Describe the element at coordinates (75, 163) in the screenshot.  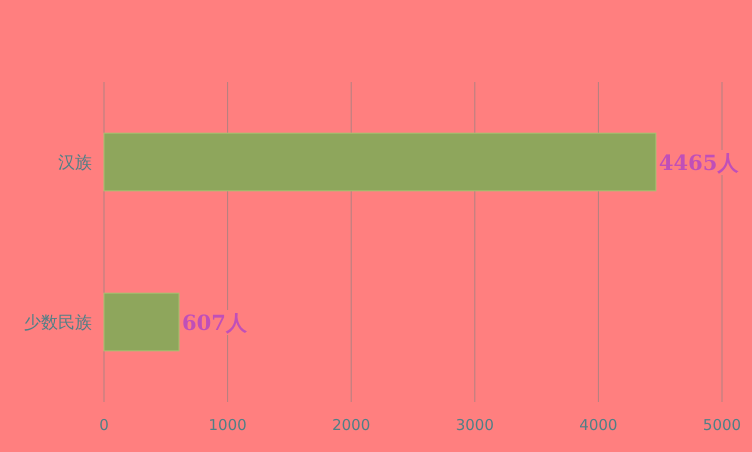
I see `y-tick-label: 汉族` at that location.